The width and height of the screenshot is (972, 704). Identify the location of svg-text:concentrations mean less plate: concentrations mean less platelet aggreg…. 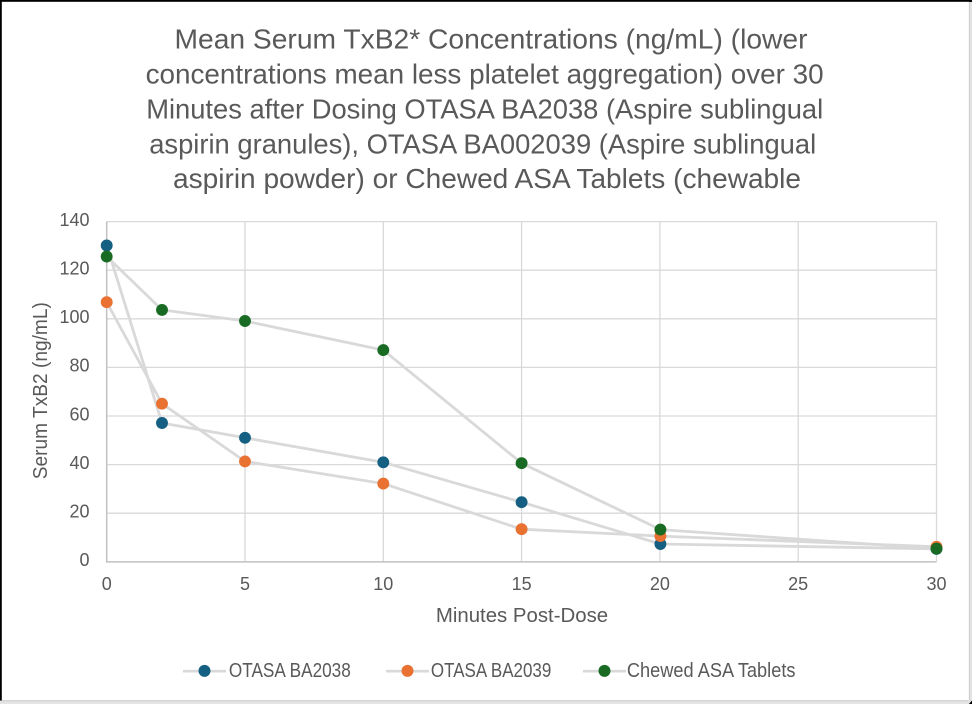
(485, 73).